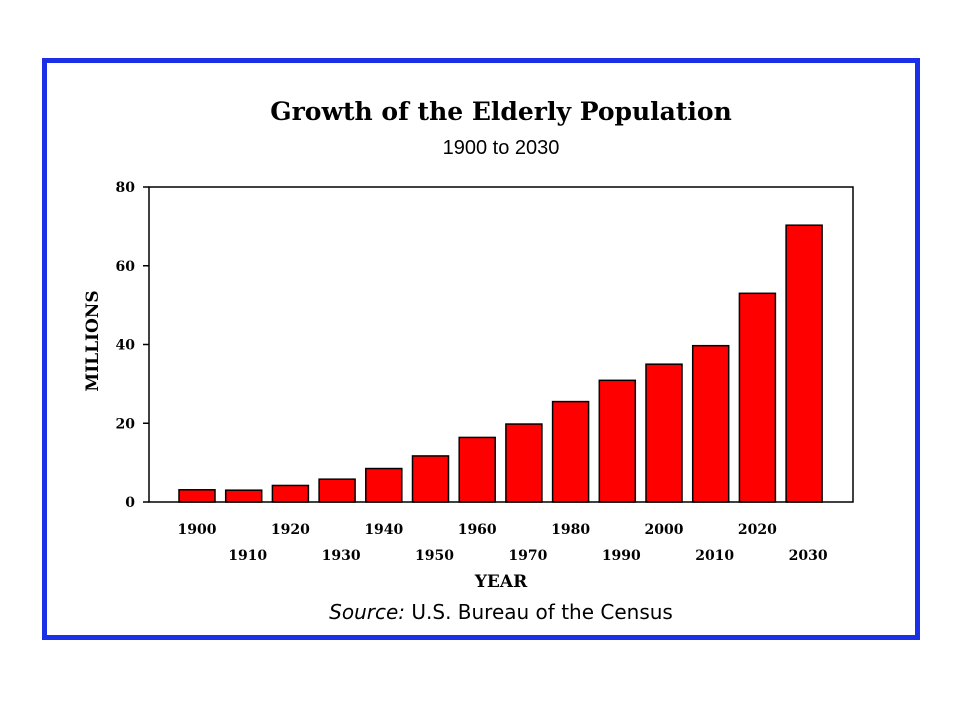 The height and width of the screenshot is (720, 960). I want to click on x-tick-label: 1940, so click(383, 530).